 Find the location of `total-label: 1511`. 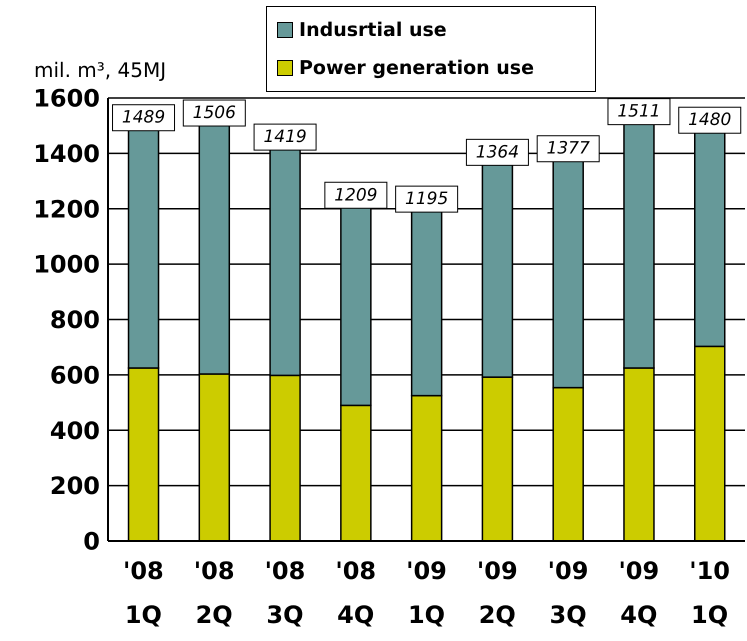

total-label: 1511 is located at coordinates (639, 112).